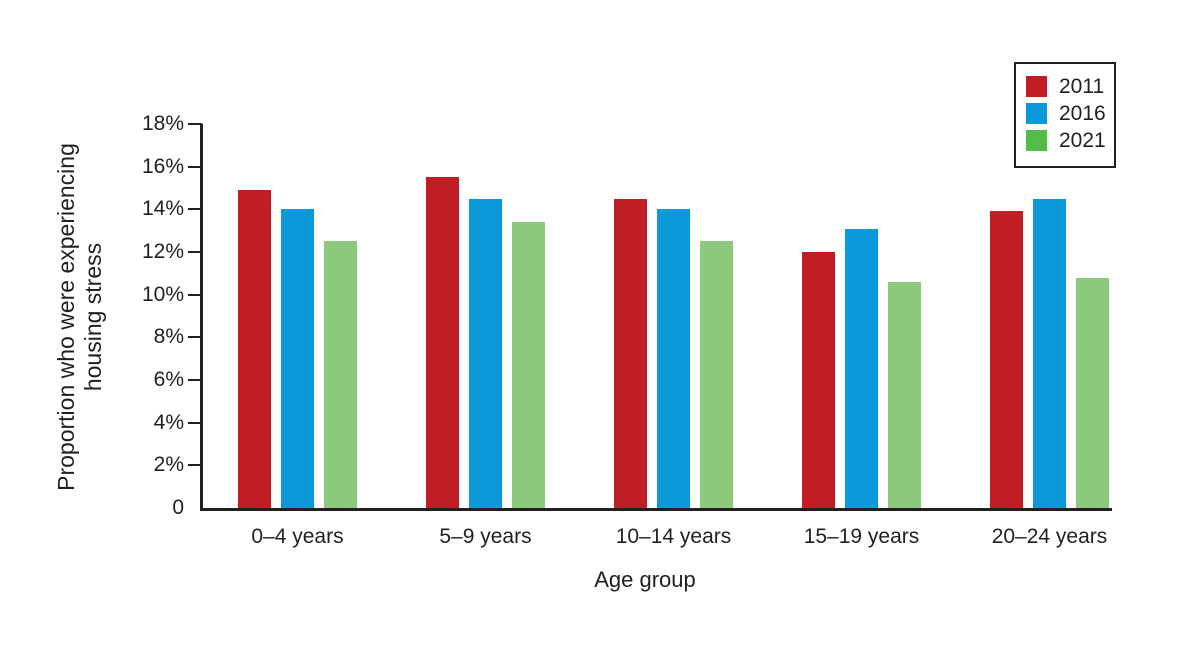 Image resolution: width=1200 pixels, height=653 pixels. What do you see at coordinates (162, 294) in the screenshot?
I see `y-tick-label-10: 10%` at bounding box center [162, 294].